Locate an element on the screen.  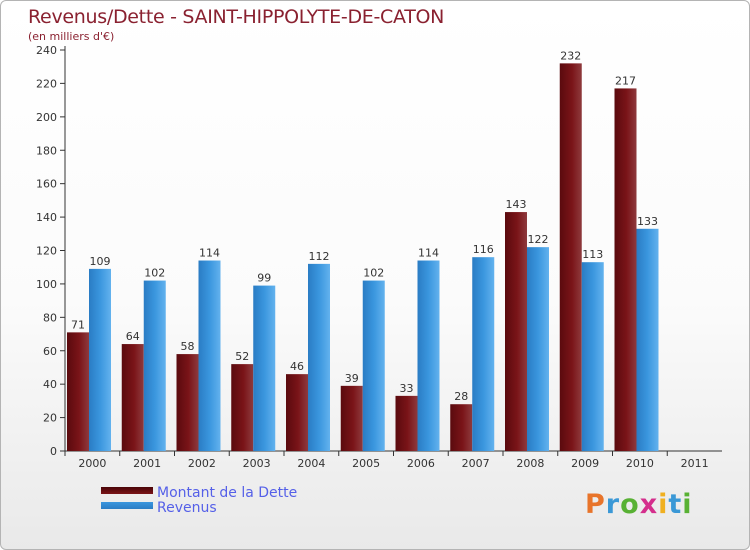
chart-title: Revenus/Dette - SAINT-HIPPOLYTE-DE-CATON is located at coordinates (236, 17).